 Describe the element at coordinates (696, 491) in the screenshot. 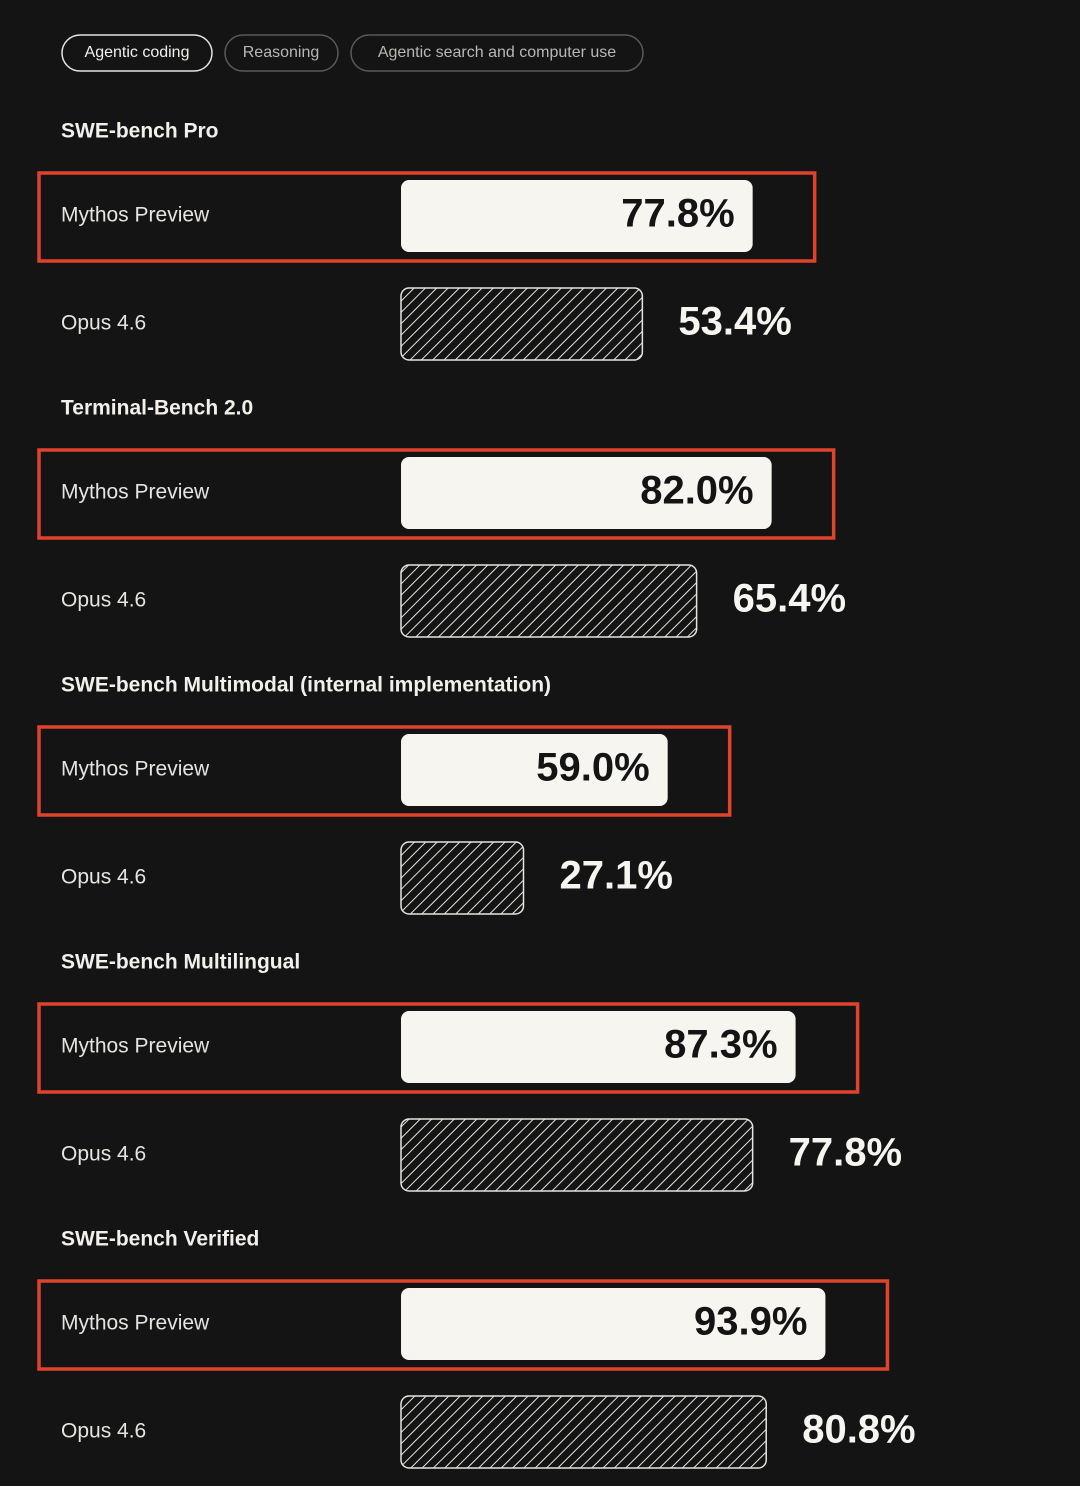

I see `value-label: 82.0%` at that location.